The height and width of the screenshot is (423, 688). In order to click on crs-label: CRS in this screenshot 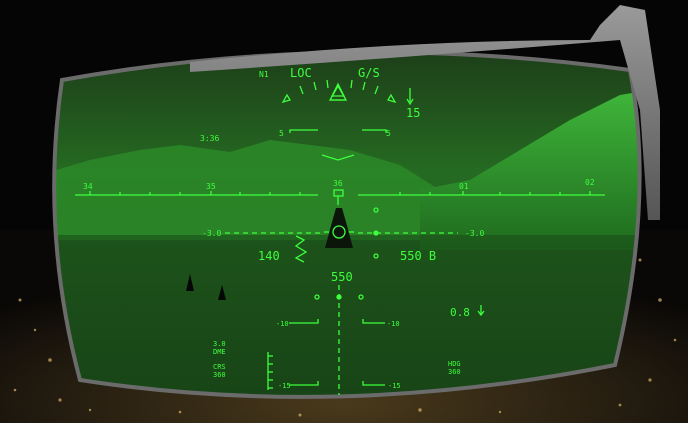, I will do `click(219, 367)`.